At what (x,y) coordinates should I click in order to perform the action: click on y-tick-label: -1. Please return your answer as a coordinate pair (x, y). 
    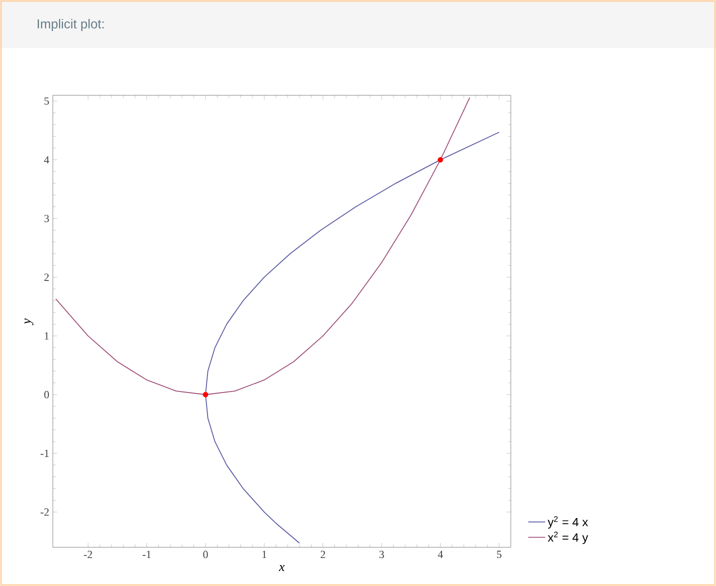
    Looking at the image, I should click on (44, 453).